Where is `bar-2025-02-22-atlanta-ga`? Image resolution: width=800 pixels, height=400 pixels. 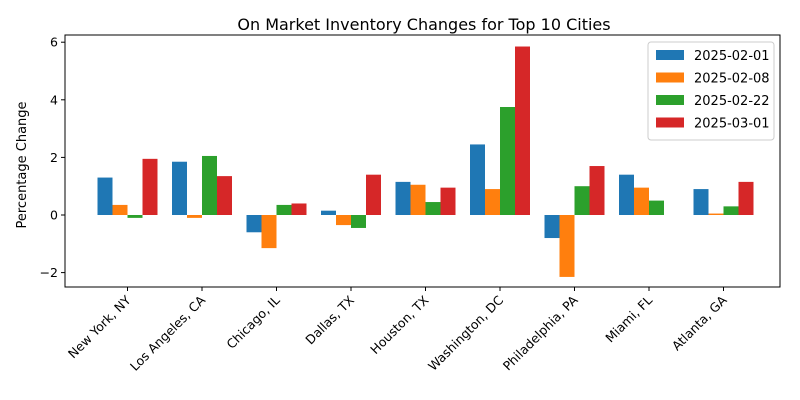 bar-2025-02-22-atlanta-ga is located at coordinates (731, 210).